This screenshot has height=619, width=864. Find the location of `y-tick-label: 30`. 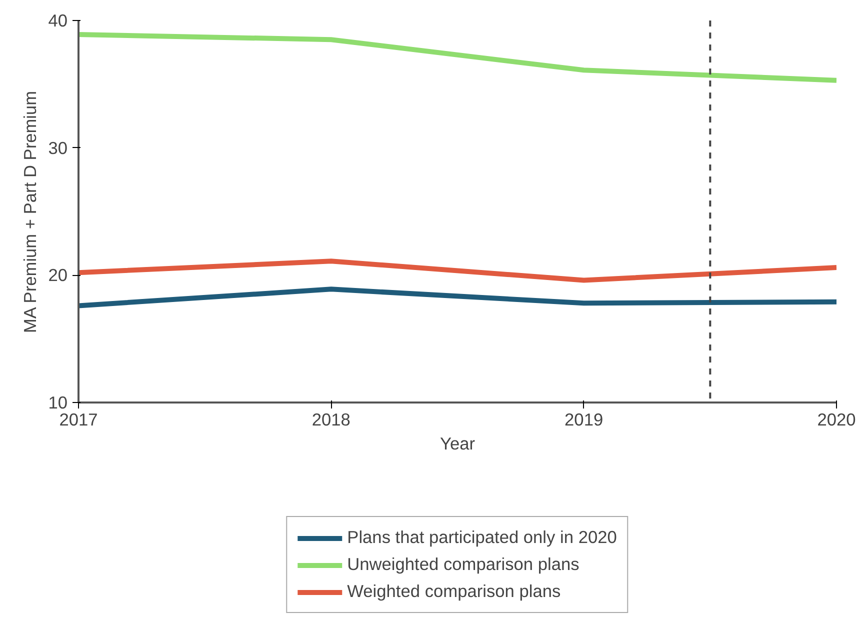

y-tick-label: 30 is located at coordinates (58, 148).